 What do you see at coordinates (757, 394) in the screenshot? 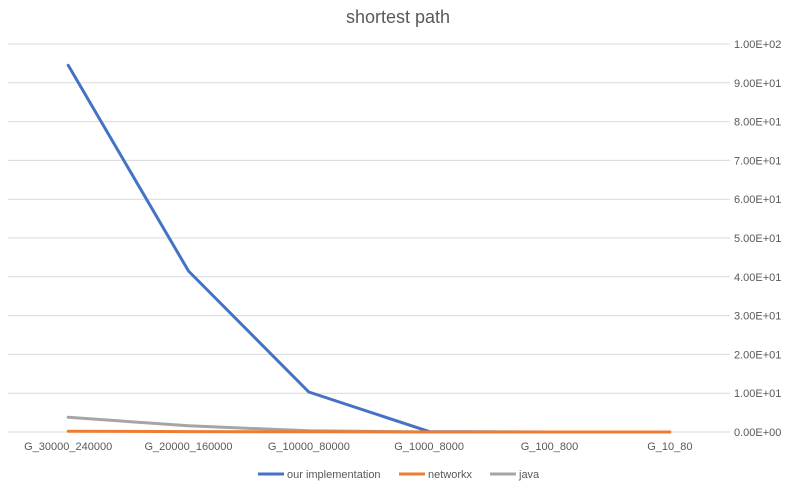
I see `y-tick-label: 1.00E+01` at bounding box center [757, 394].